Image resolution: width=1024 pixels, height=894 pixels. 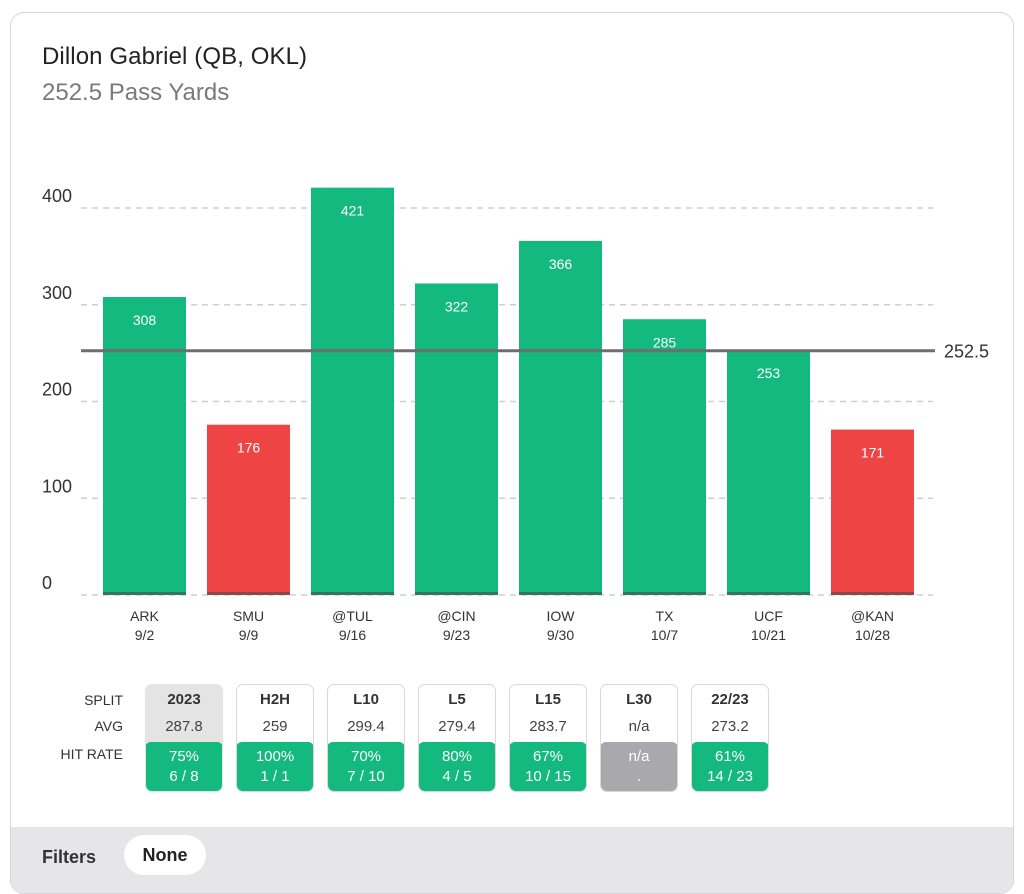 I want to click on hit-rate-box: 70% 7 / 10, so click(x=366, y=766).